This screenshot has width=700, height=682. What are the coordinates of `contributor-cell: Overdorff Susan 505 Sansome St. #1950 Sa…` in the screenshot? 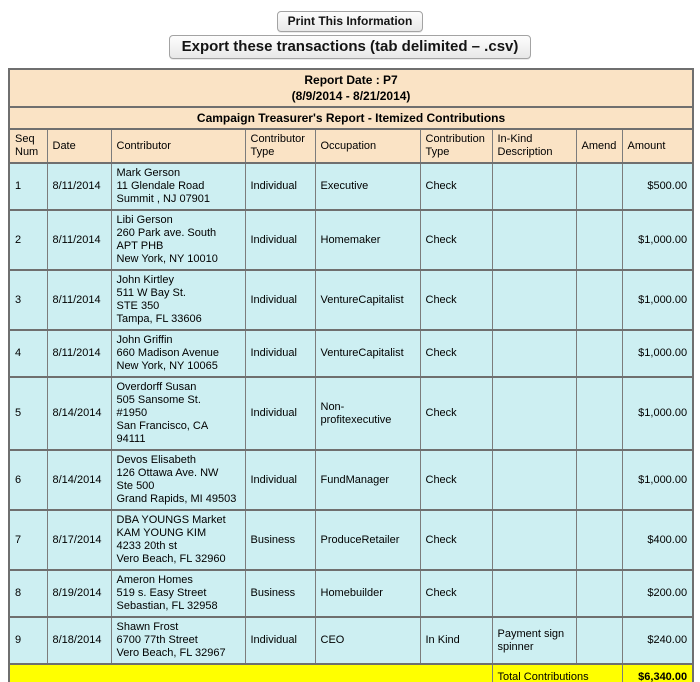 It's located at (178, 413).